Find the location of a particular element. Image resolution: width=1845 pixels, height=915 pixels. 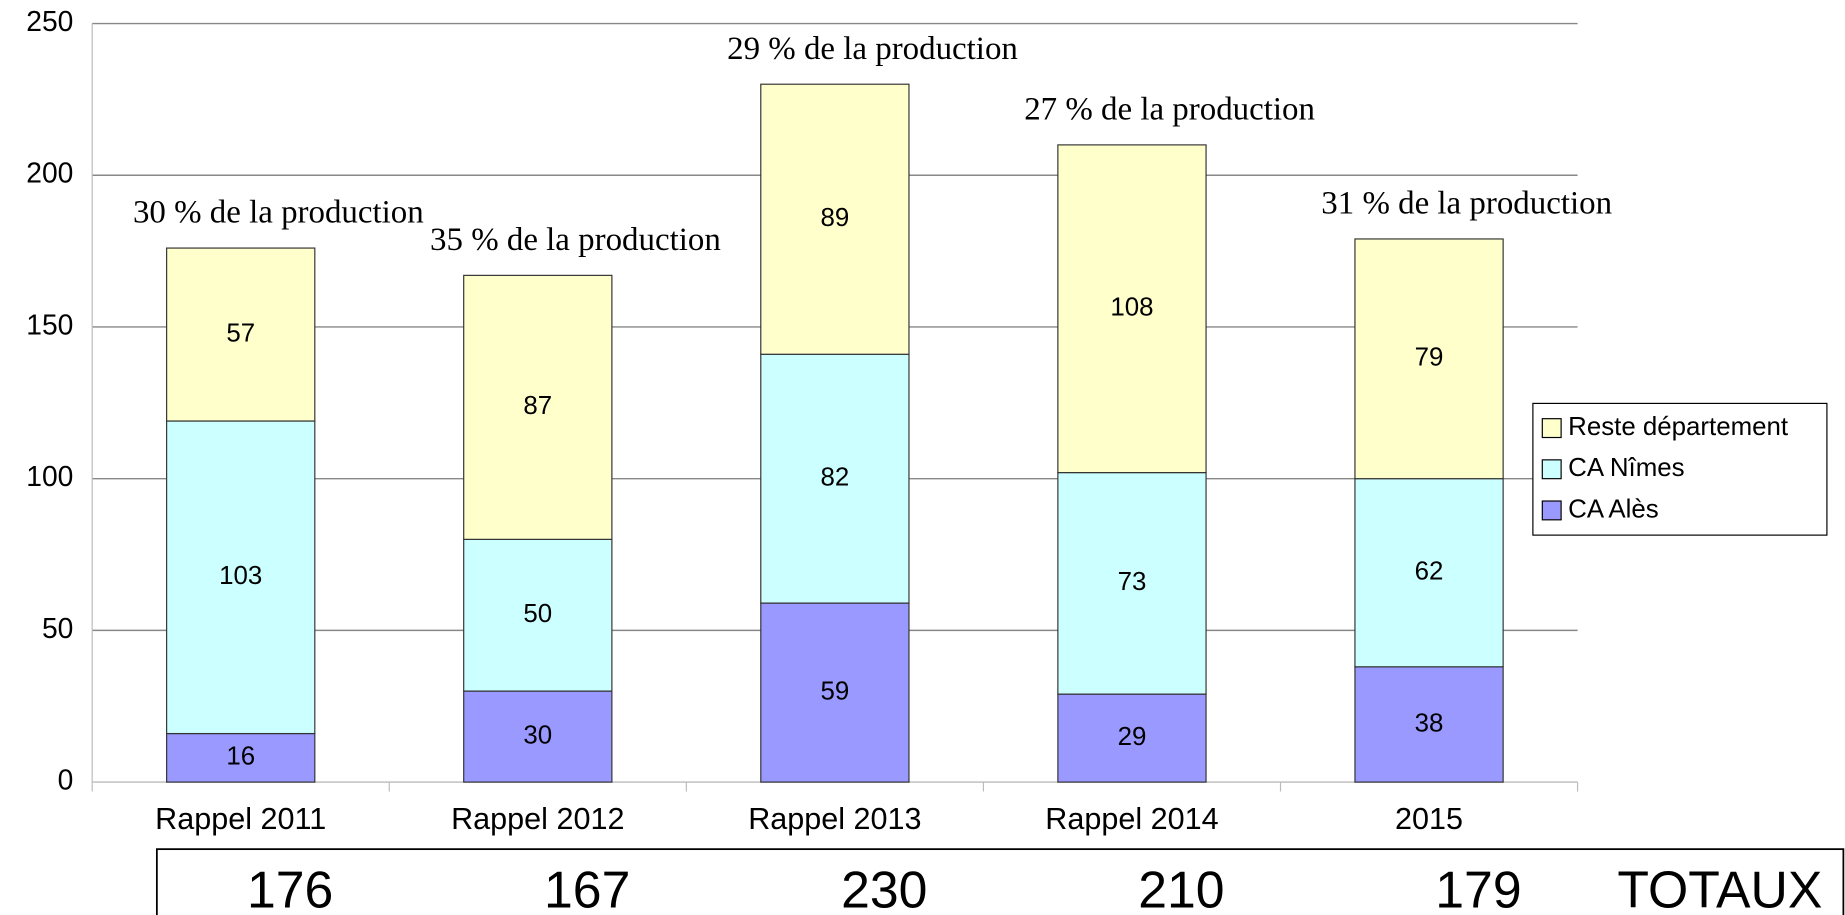

totals-box is located at coordinates (1000, 881).